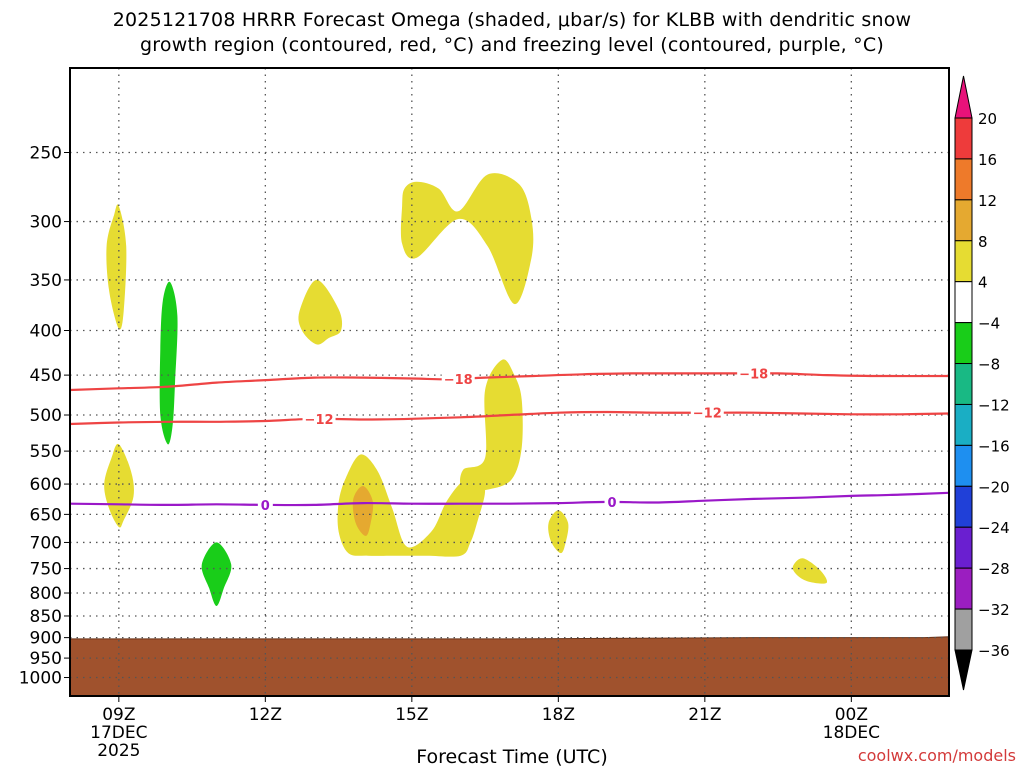  What do you see at coordinates (512, 757) in the screenshot?
I see `x-axis-label: Forecast Time (UTC)` at bounding box center [512, 757].